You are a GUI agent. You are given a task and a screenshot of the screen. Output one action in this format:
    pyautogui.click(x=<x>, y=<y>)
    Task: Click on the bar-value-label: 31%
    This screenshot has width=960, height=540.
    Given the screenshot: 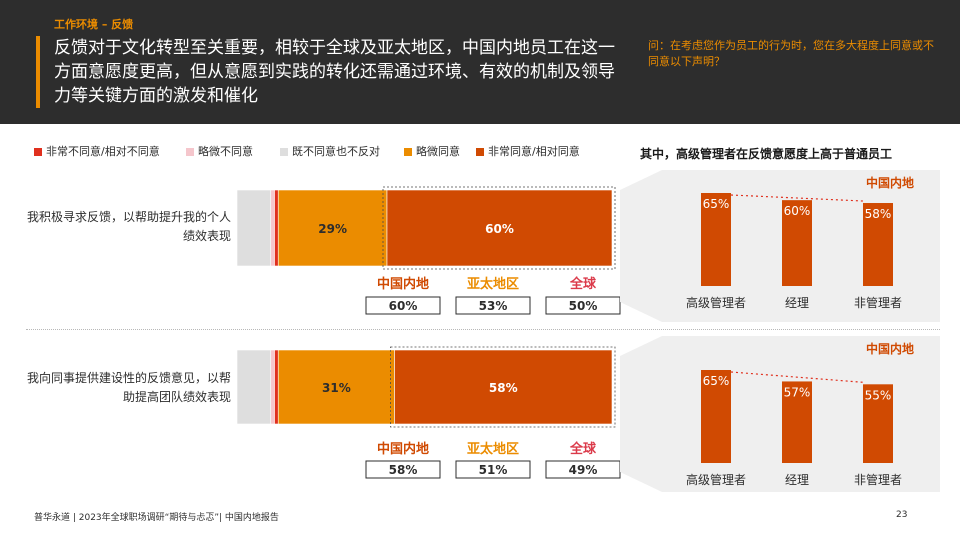 What is the action you would take?
    pyautogui.click(x=336, y=388)
    